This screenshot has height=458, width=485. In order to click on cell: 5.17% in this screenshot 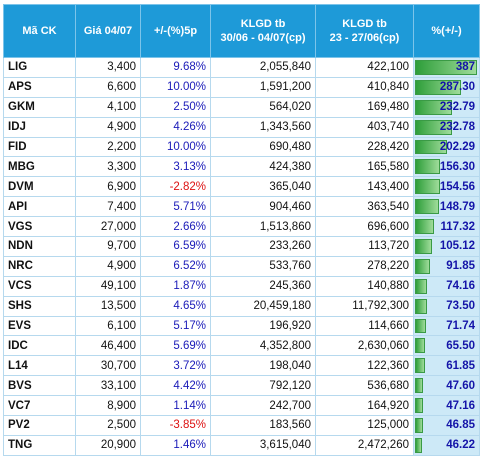, I will do `click(175, 326)`.